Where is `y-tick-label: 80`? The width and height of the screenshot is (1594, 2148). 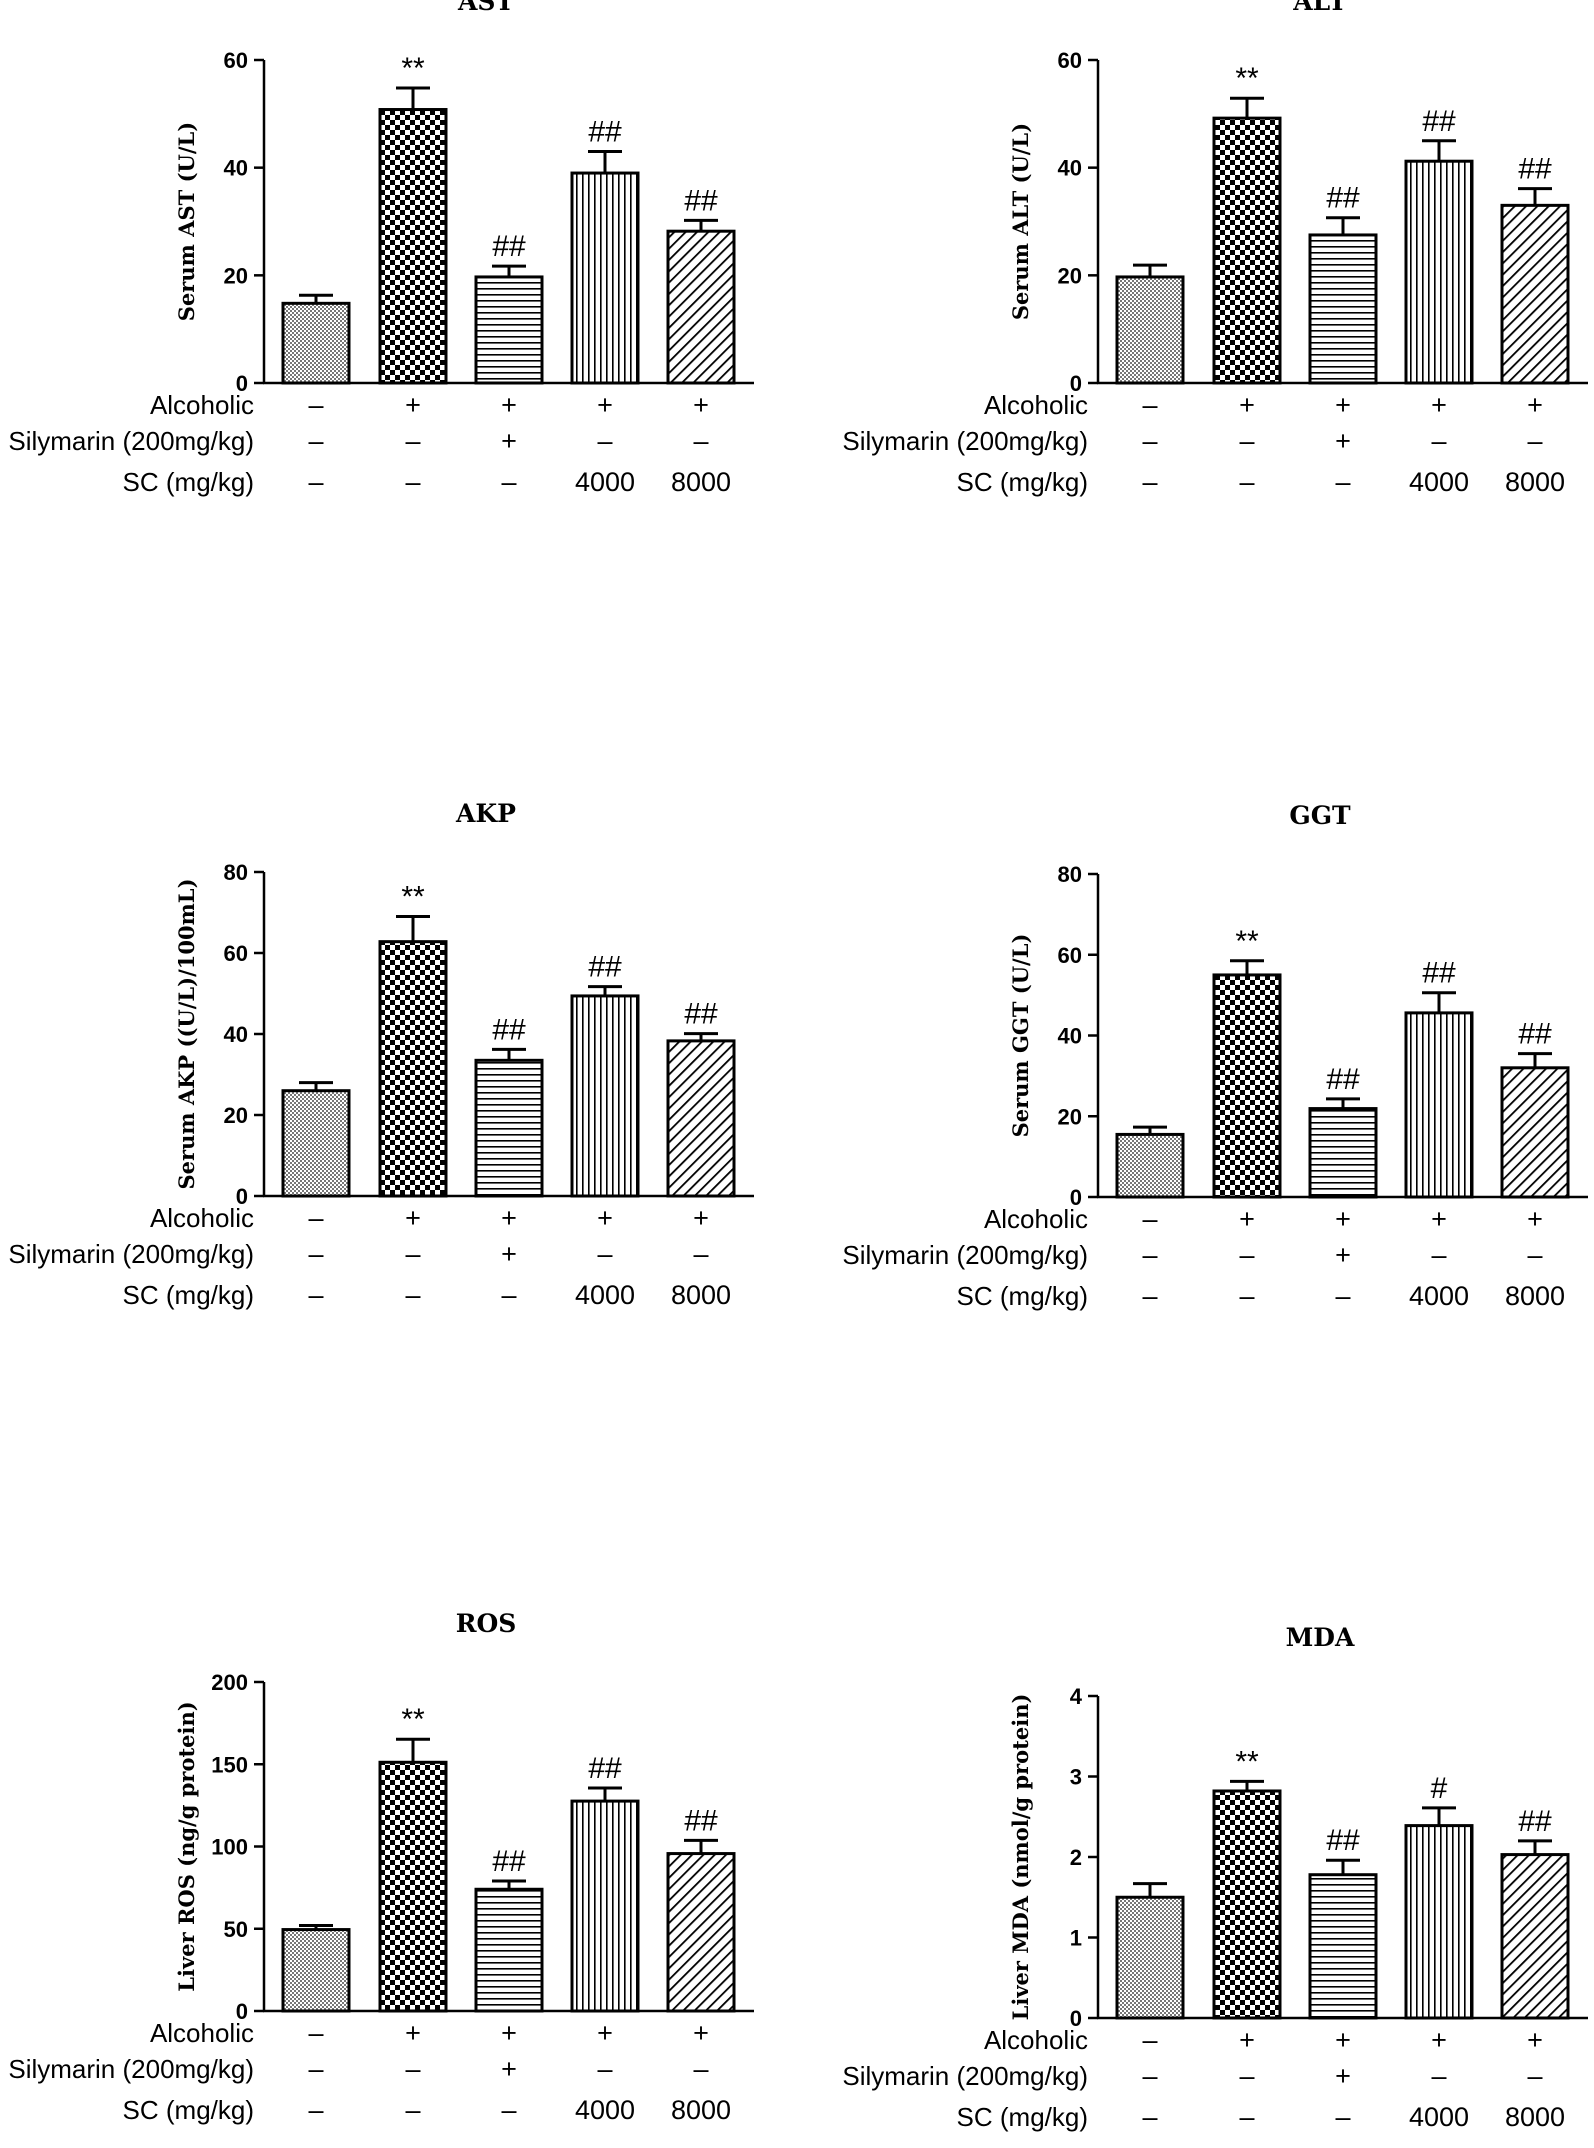 y-tick-label: 80 is located at coordinates (1070, 874).